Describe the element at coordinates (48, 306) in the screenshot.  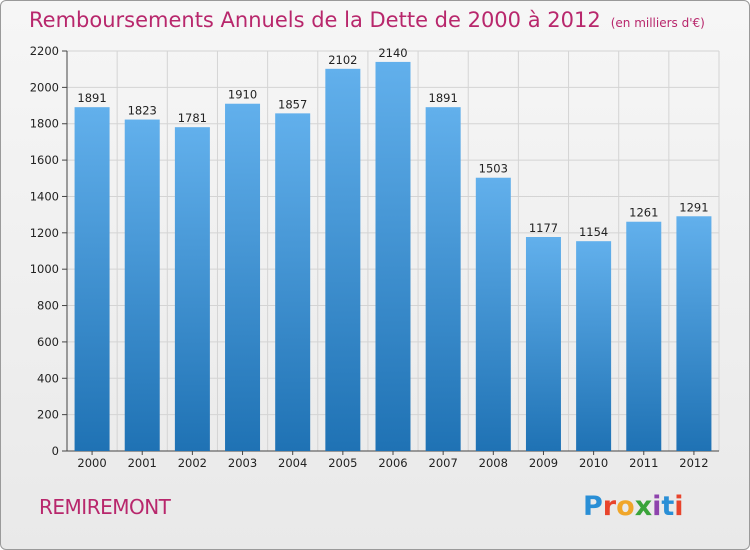
I see `y-tick-label: 800` at that location.